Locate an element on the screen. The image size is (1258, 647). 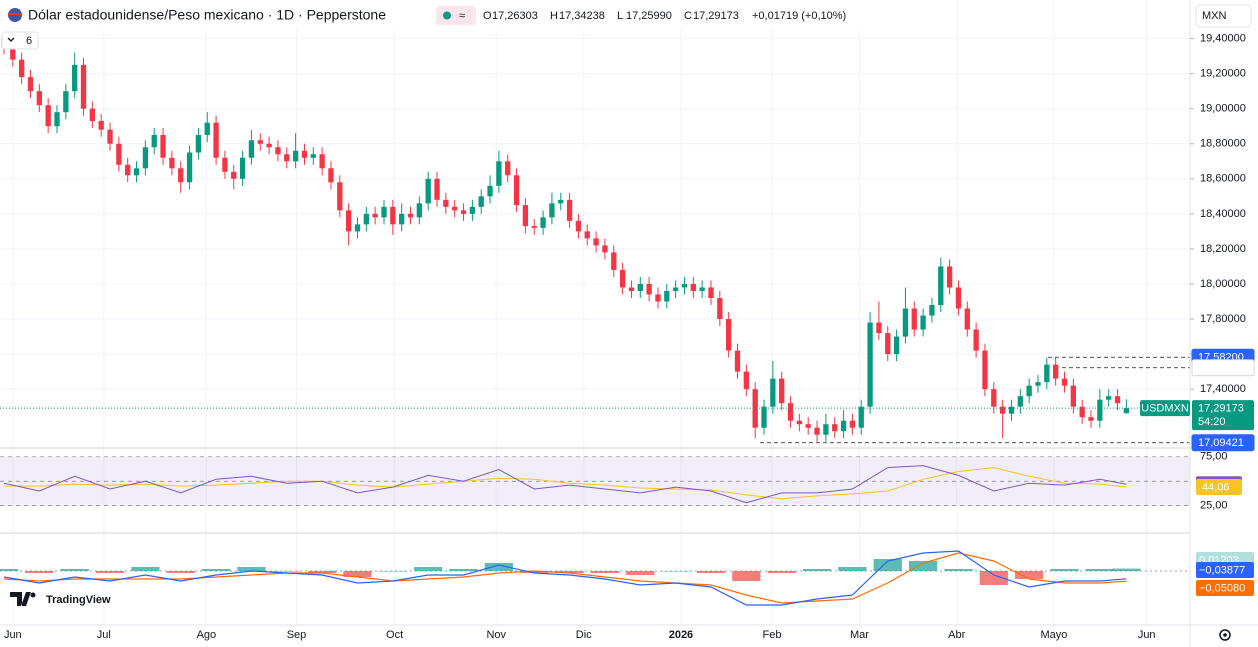
ohlc-value: 17,34238 is located at coordinates (582, 16).